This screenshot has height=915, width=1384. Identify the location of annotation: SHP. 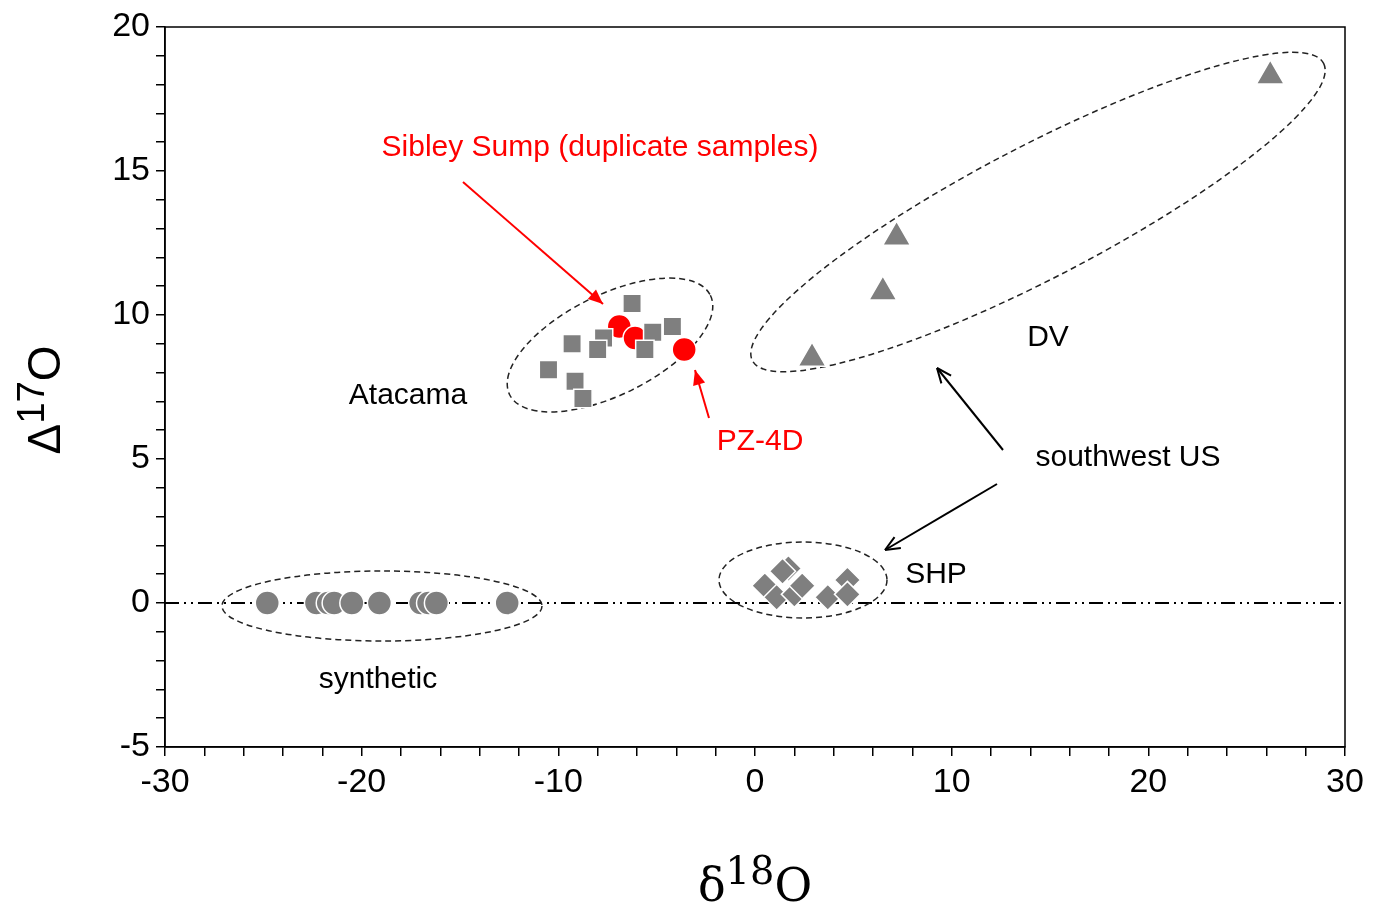
(936, 573).